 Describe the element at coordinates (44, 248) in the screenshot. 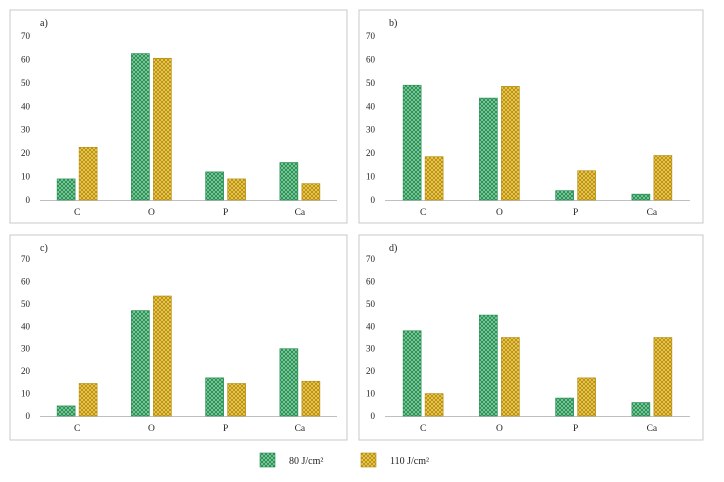

I see `panel-label: c)` at that location.